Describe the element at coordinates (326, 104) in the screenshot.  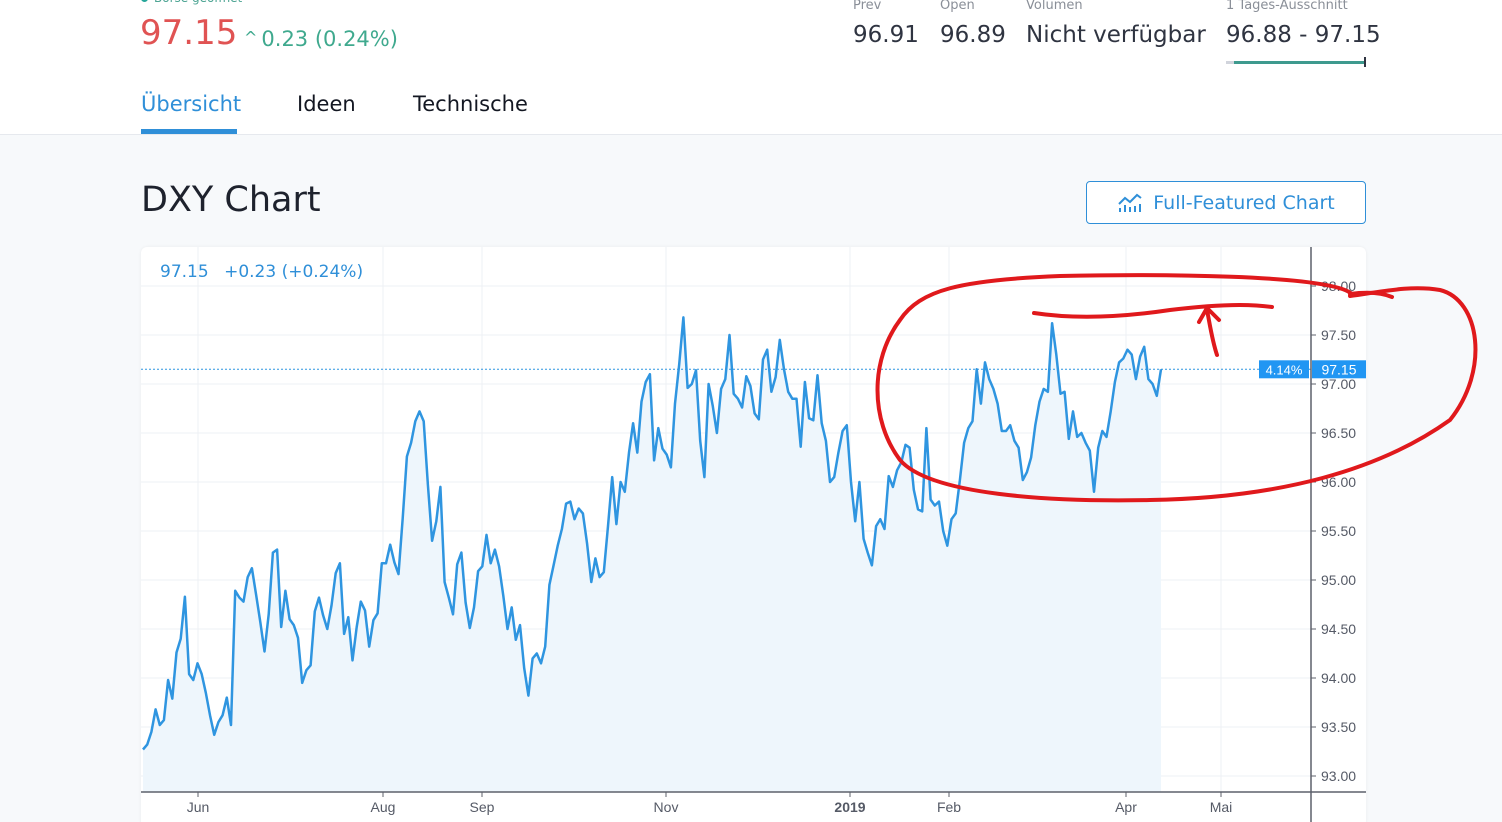
I see `tab-ideas: Ideen` at that location.